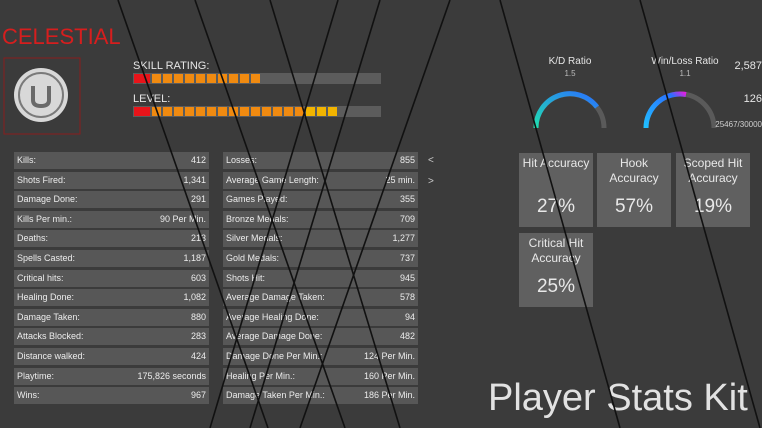  Describe the element at coordinates (194, 297) in the screenshot. I see `stat-value: 1,082` at that location.